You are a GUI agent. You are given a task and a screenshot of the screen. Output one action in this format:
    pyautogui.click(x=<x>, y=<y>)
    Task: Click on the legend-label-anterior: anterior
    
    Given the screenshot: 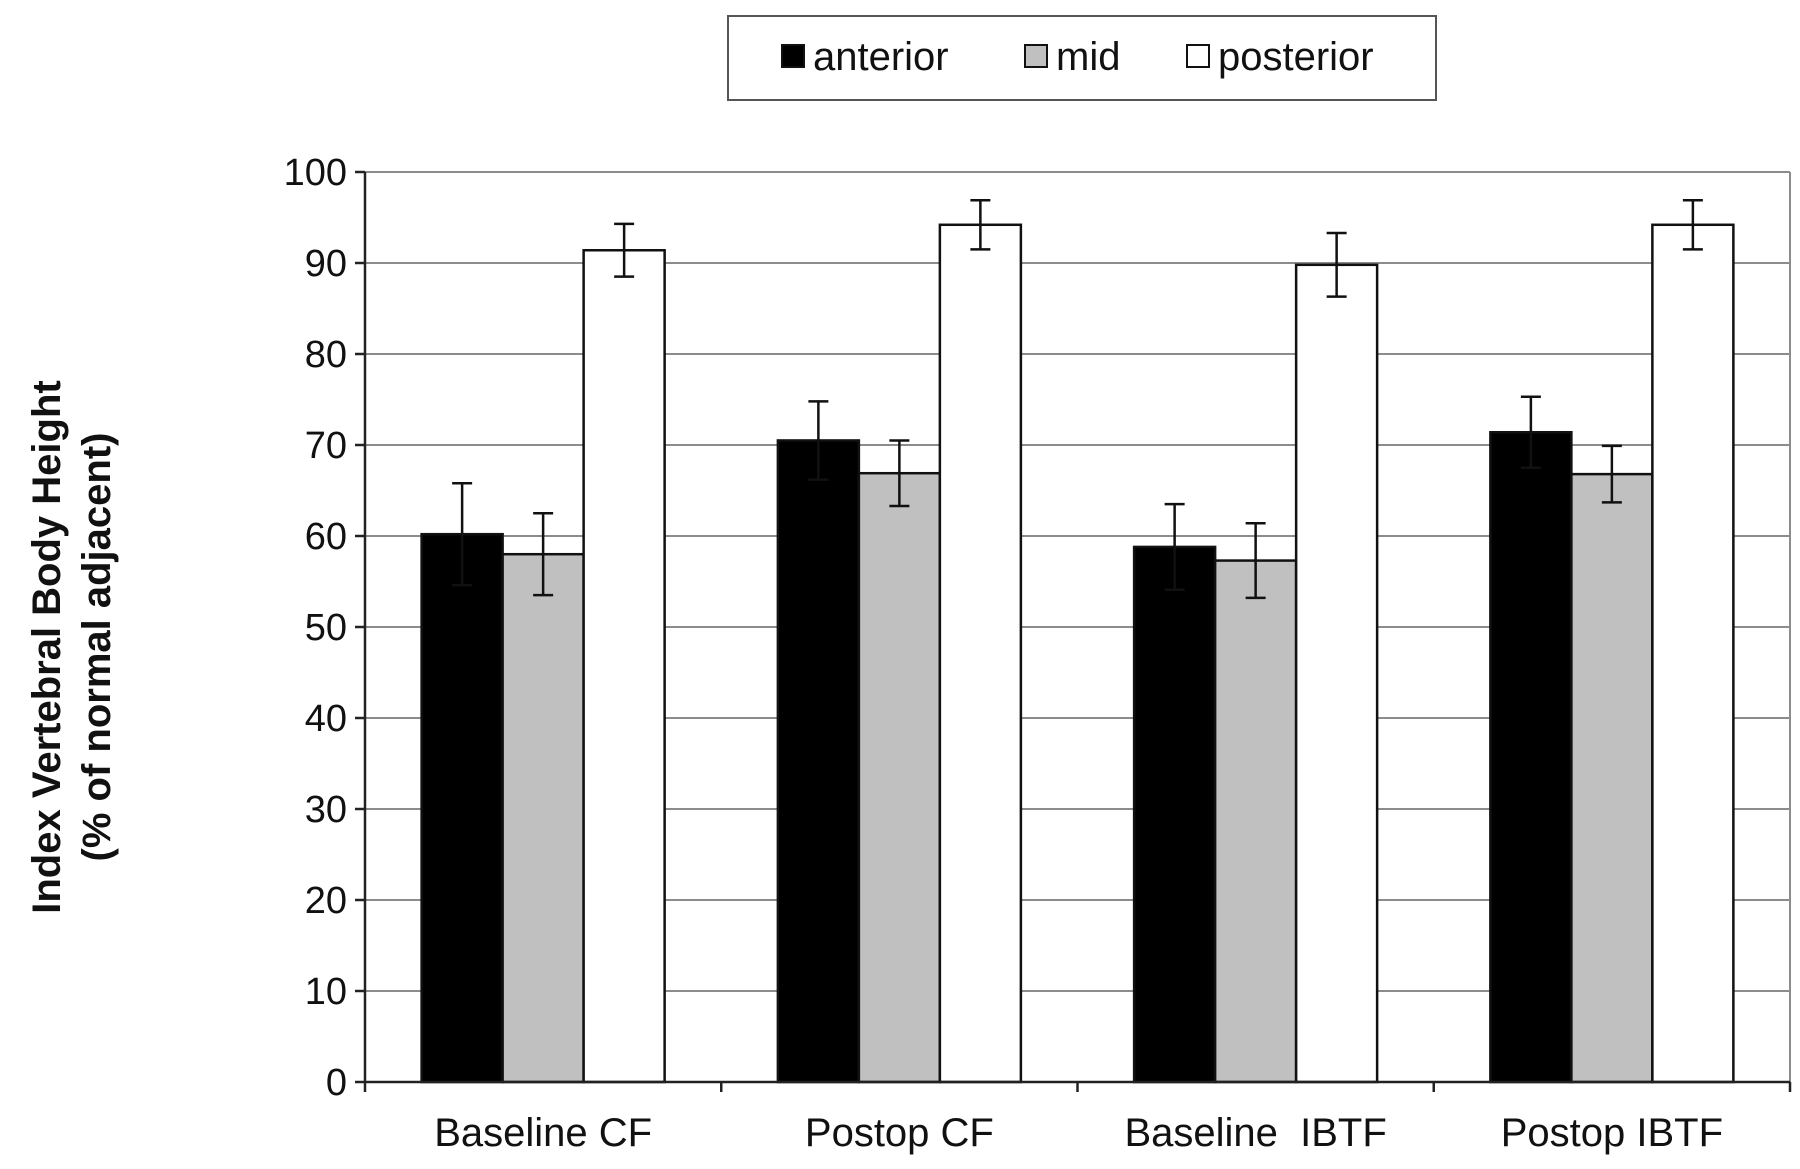 What is the action you would take?
    pyautogui.click(x=881, y=57)
    